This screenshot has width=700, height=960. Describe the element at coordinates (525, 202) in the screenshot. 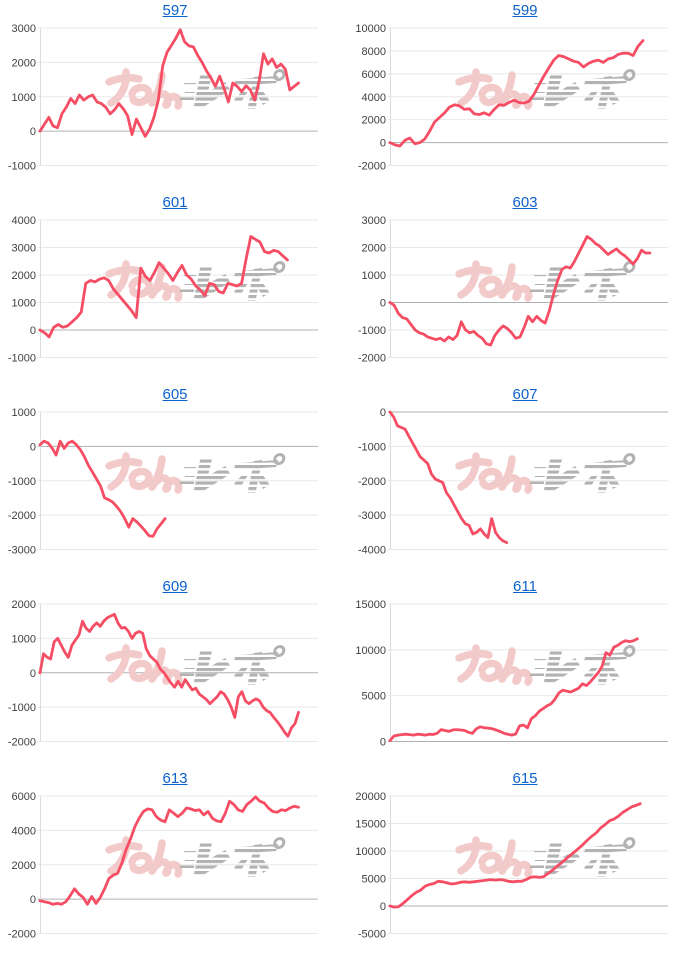

I see `chart-title-link-603: 603` at that location.